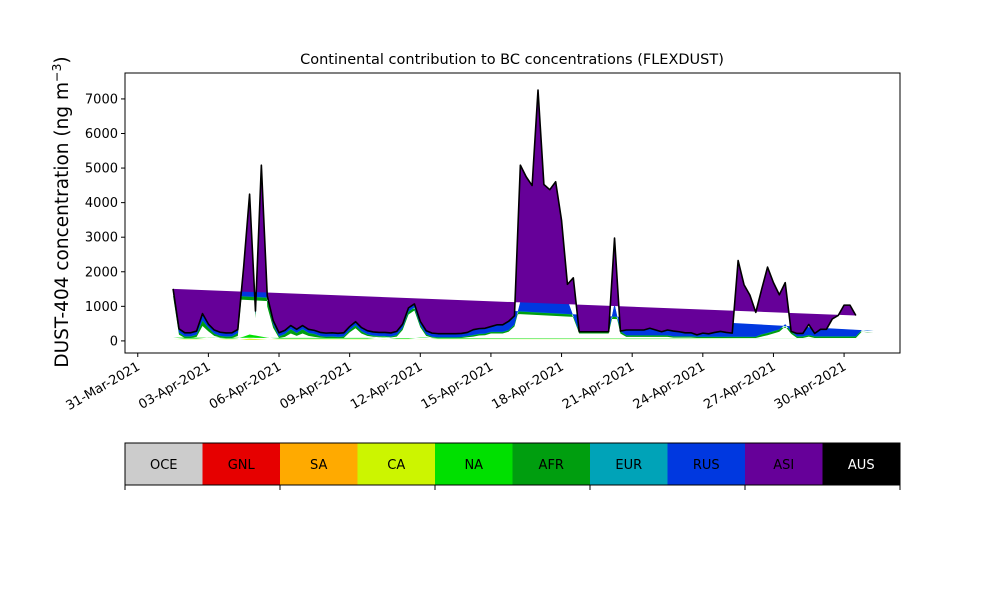 The width and height of the screenshot is (1000, 604). What do you see at coordinates (174, 385) in the screenshot?
I see `x-tick-label: 03-Apr-2021` at bounding box center [174, 385].